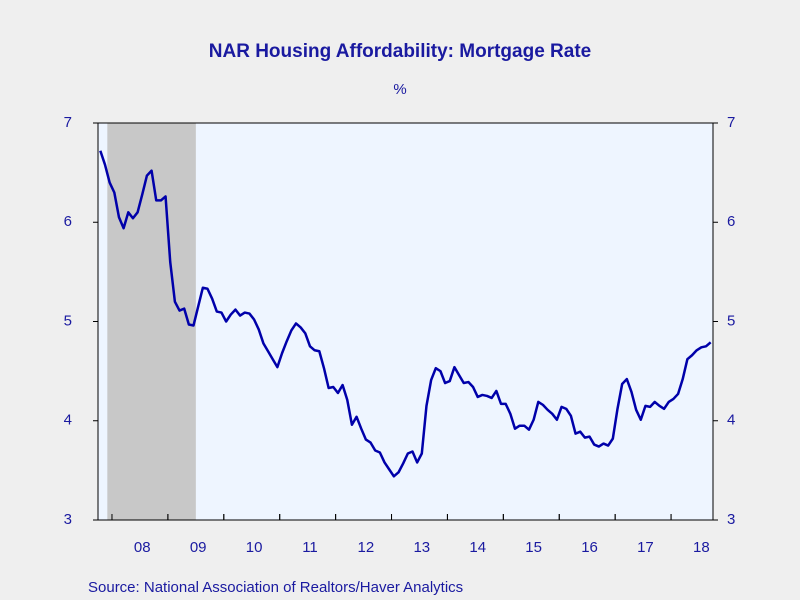 This screenshot has width=800, height=600. What do you see at coordinates (701, 547) in the screenshot?
I see `x-tick-label: 18` at bounding box center [701, 547].